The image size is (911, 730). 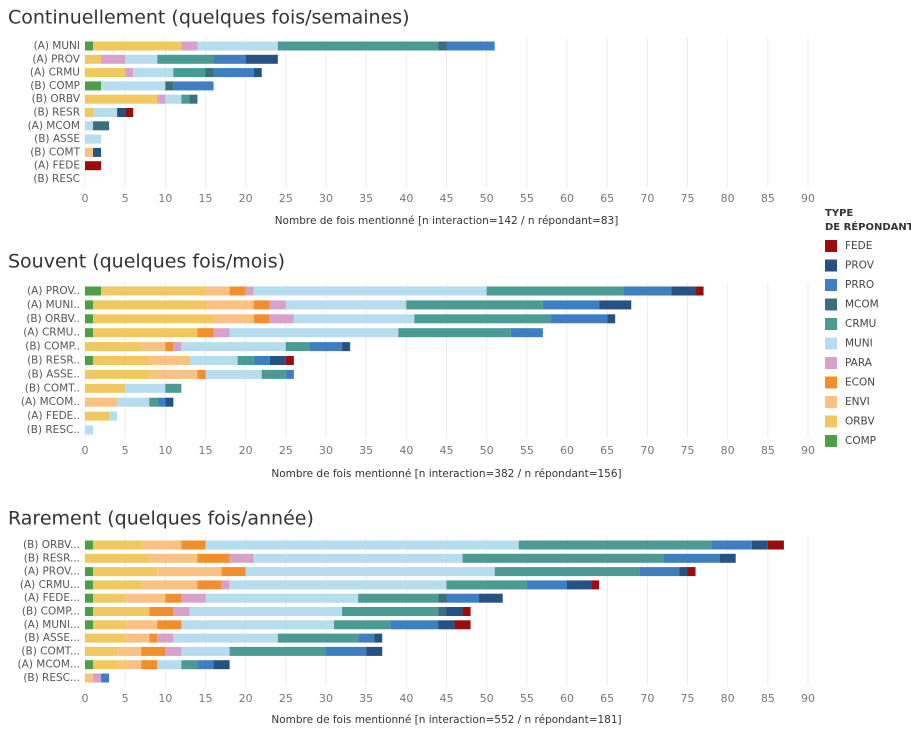 I want to click on x-tick-label: 30, so click(x=326, y=698).